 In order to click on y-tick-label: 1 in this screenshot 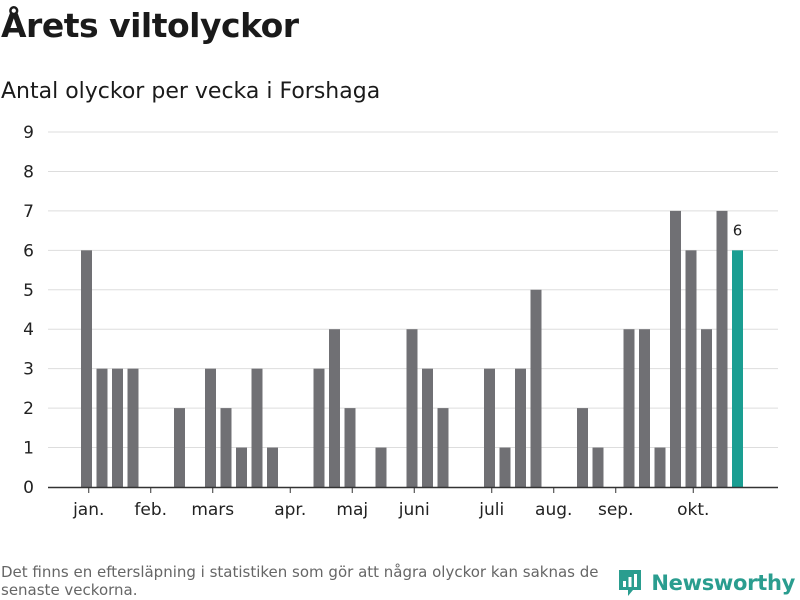, I will do `click(28, 449)`.